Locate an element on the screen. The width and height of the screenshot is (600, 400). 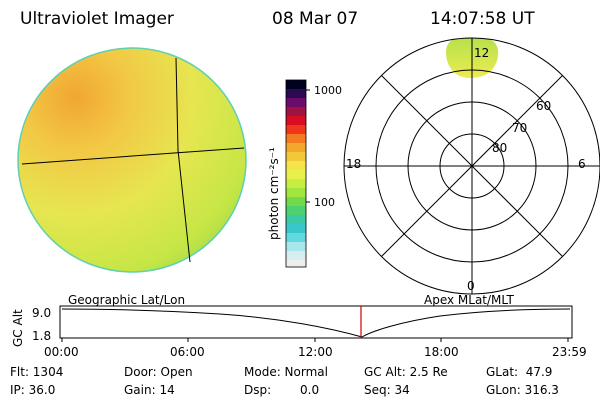
info-dsp-label: Dsp: is located at coordinates (257, 390).